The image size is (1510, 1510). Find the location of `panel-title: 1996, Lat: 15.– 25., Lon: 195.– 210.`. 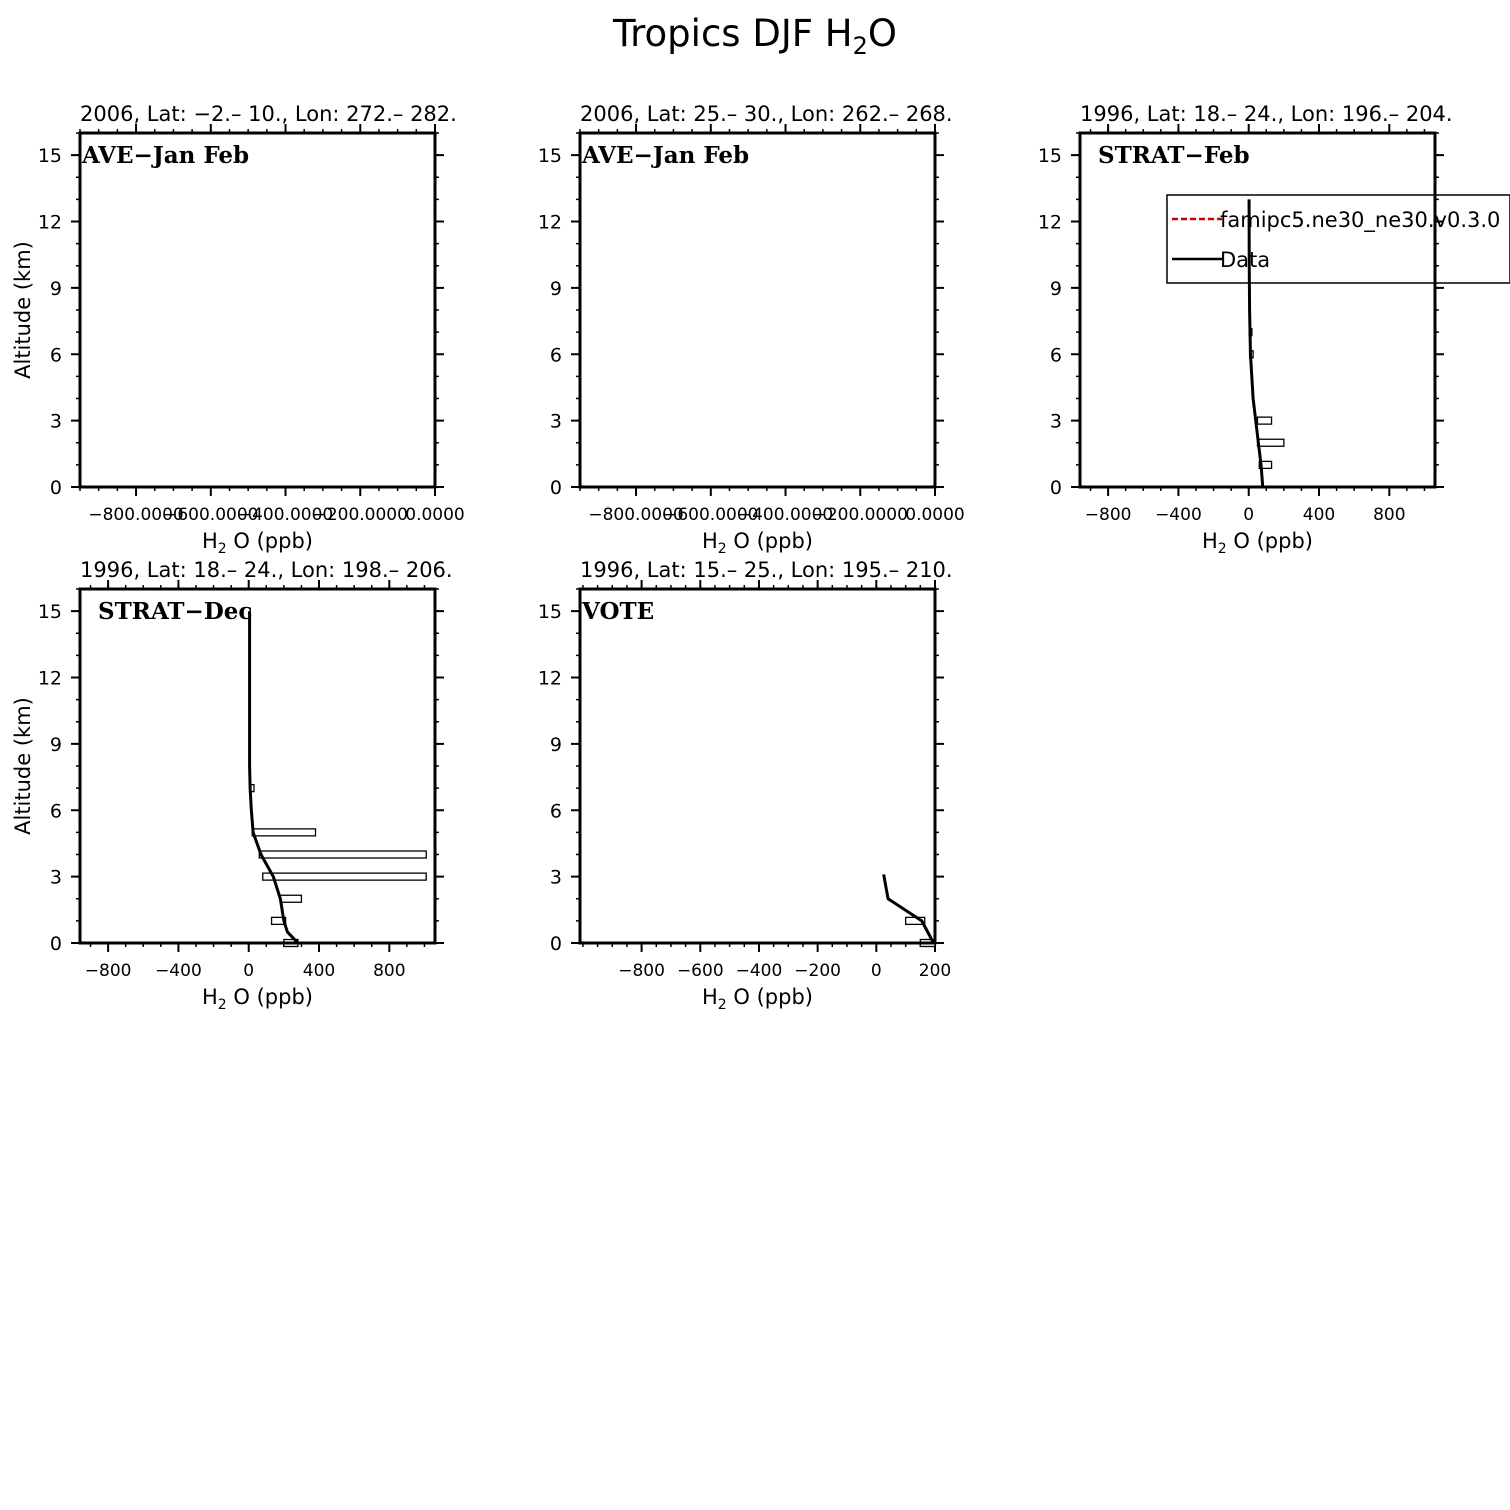

panel-title: 1996, Lat: 15.– 25., Lon: 195.– 210. is located at coordinates (766, 570).